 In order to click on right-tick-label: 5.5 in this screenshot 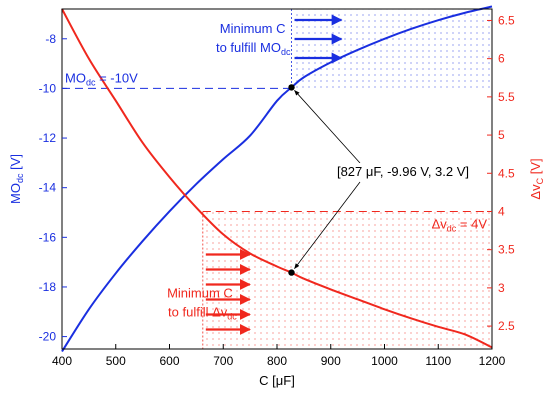, I will do `click(506, 97)`.